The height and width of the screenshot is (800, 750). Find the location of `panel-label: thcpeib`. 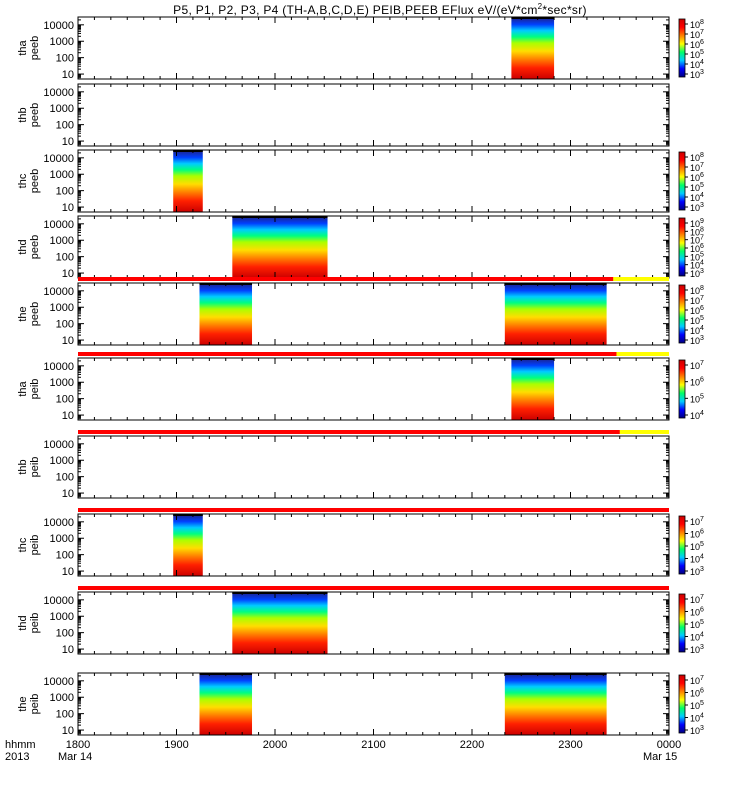

panel-label: thcpeib is located at coordinates (29, 545).